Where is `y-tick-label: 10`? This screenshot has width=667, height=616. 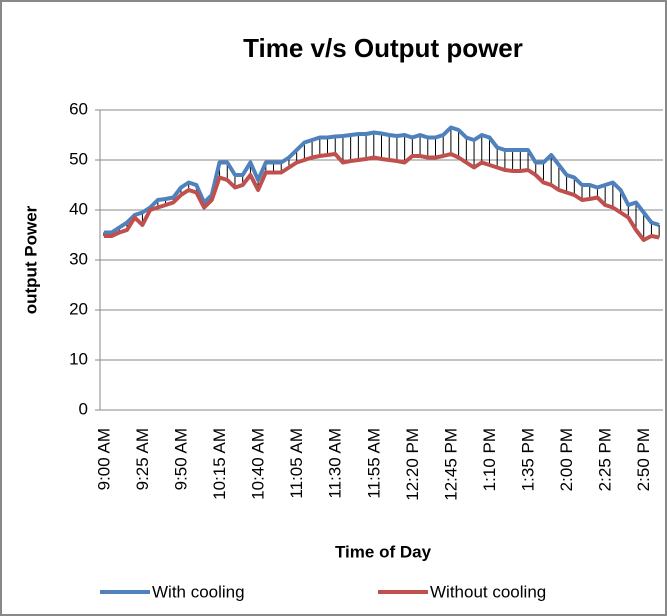 y-tick-label: 10 is located at coordinates (78, 358).